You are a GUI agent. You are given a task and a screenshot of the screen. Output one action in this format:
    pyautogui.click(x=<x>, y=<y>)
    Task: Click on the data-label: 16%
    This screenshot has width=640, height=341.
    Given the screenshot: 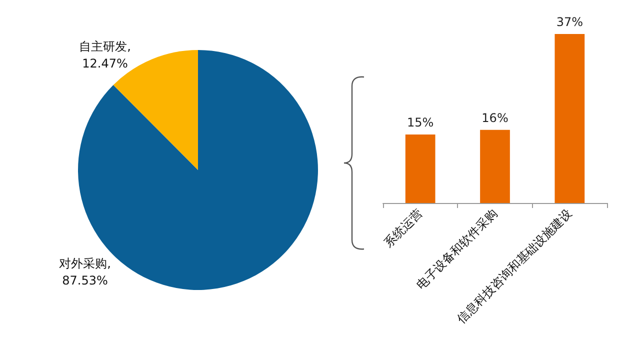 What is the action you would take?
    pyautogui.click(x=495, y=117)
    